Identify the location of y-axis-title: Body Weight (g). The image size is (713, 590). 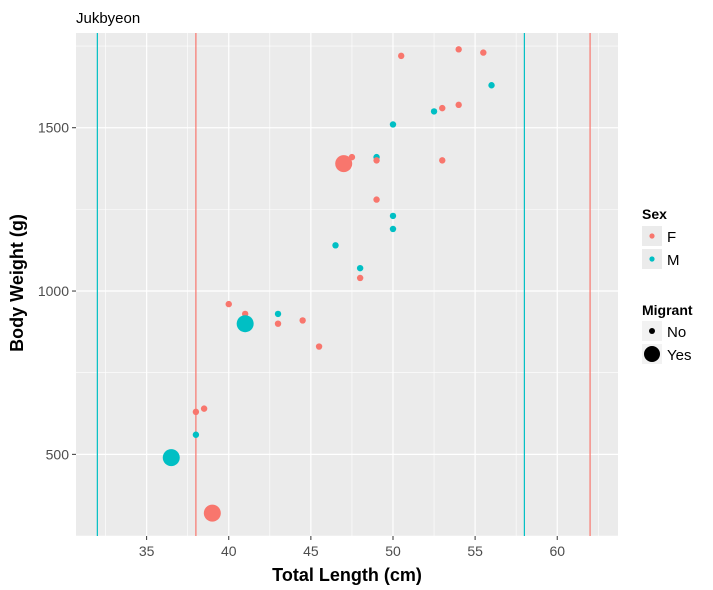
(17, 283).